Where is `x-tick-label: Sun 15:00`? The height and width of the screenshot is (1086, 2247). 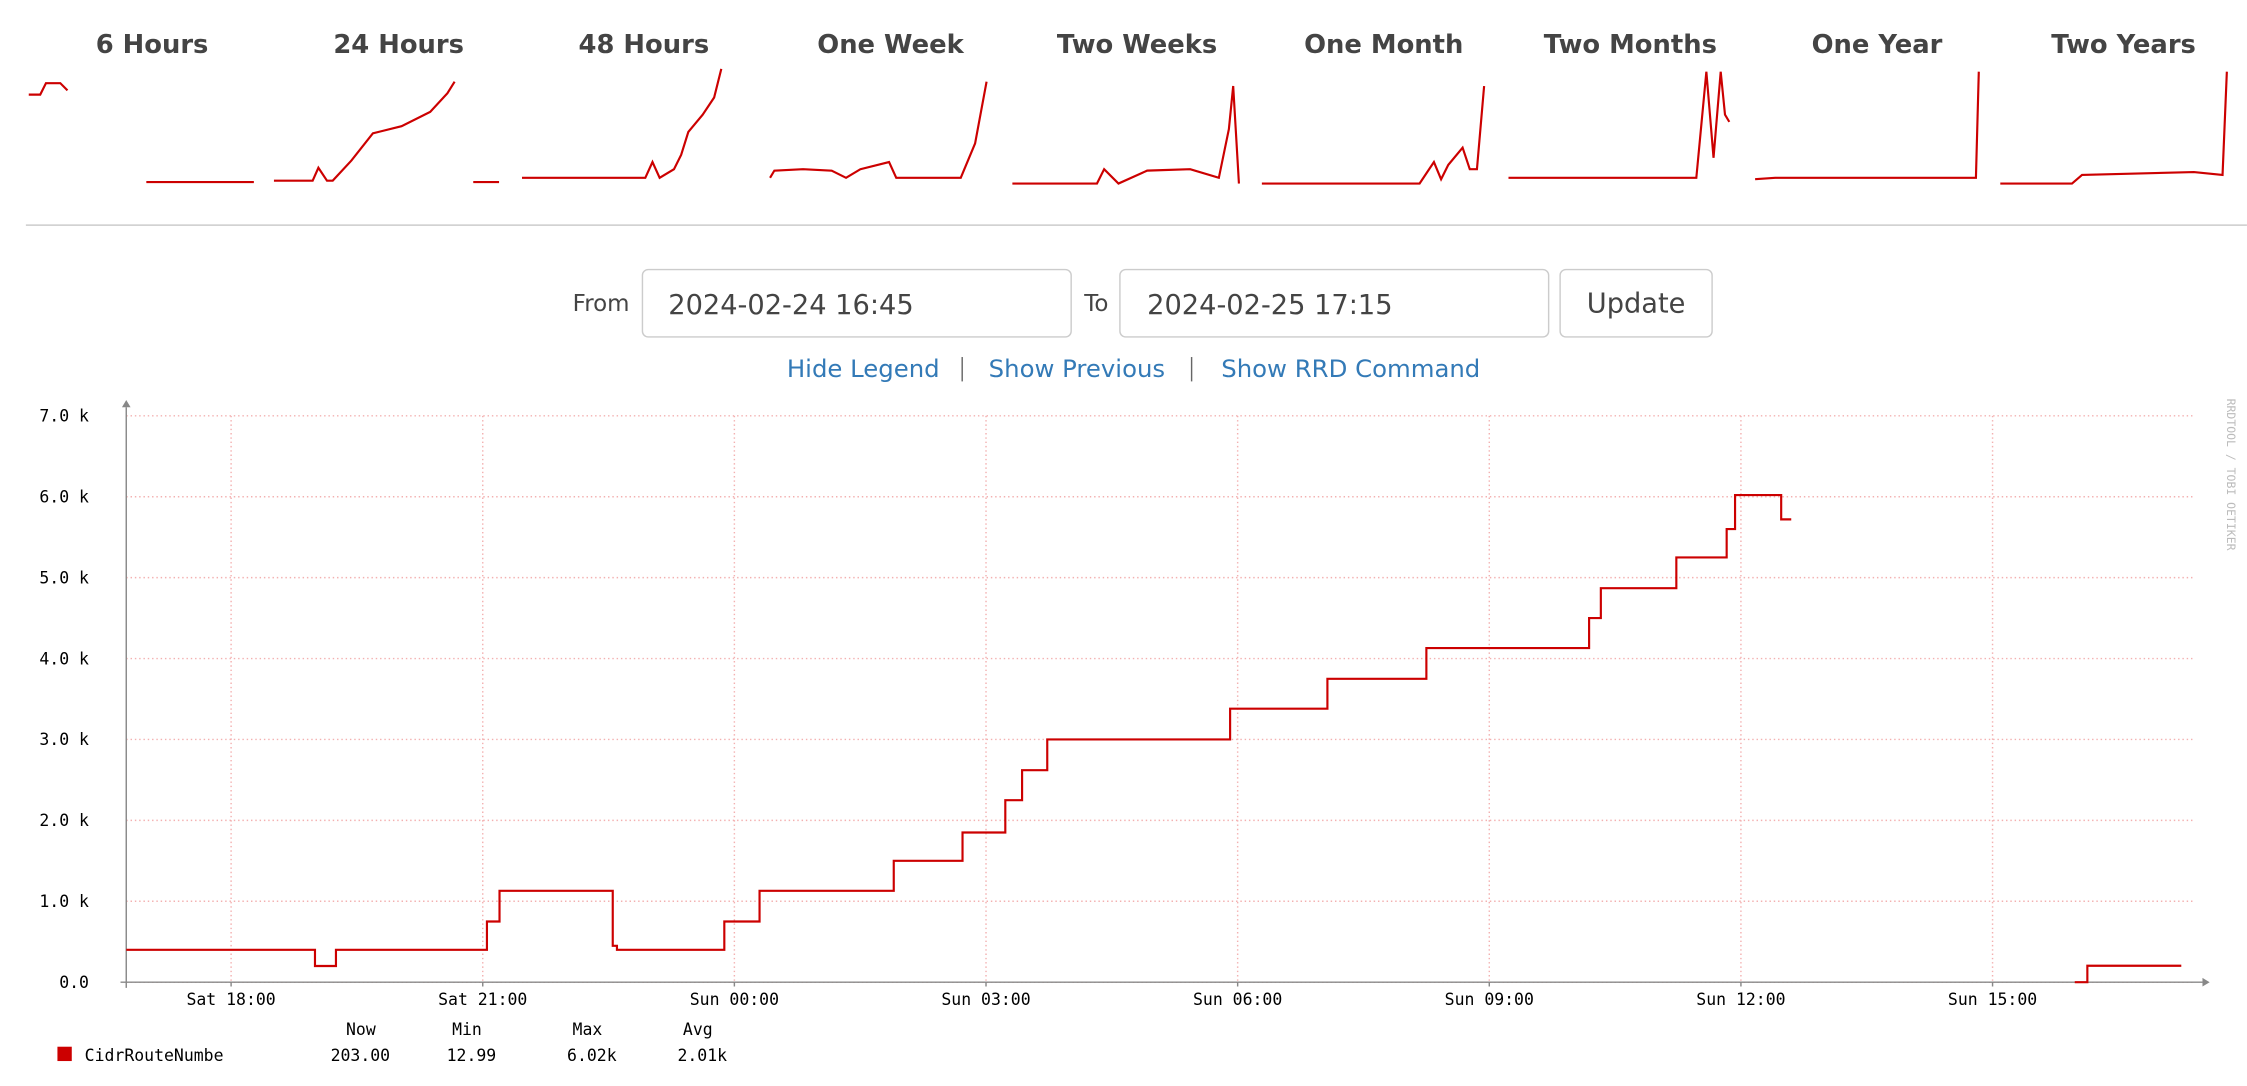 x-tick-label: Sun 15:00 is located at coordinates (1992, 999).